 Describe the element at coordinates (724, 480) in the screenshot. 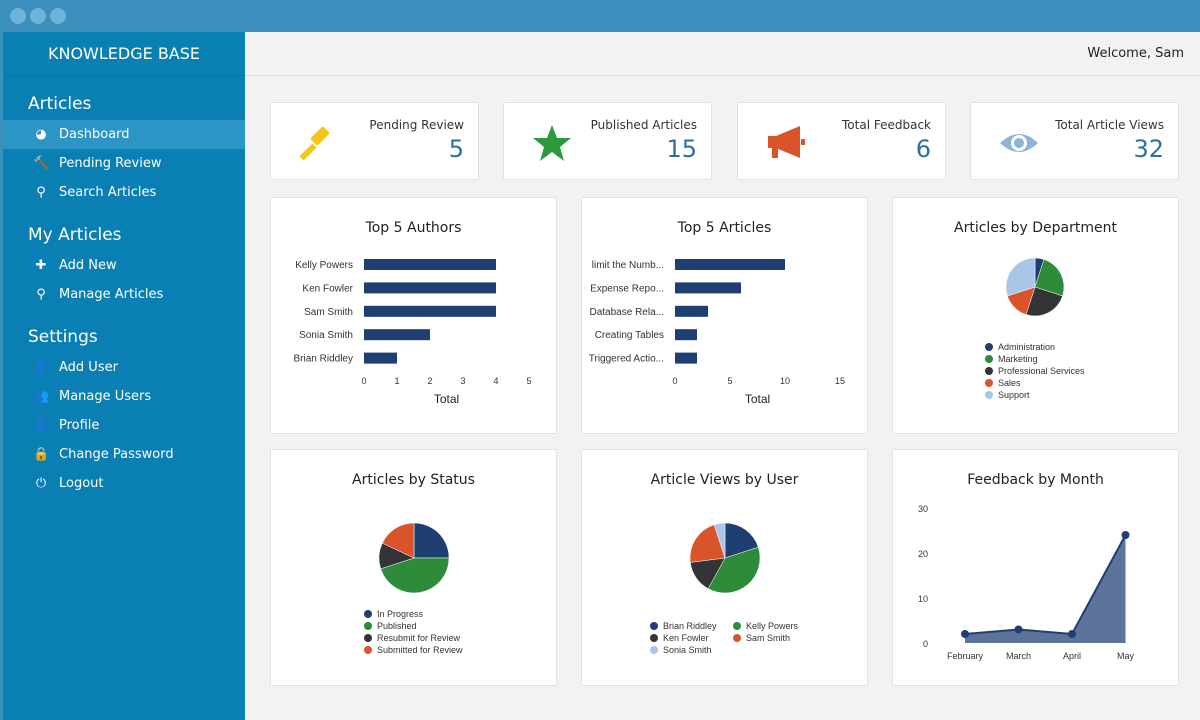

I see `chart-title: Article Views by User` at that location.